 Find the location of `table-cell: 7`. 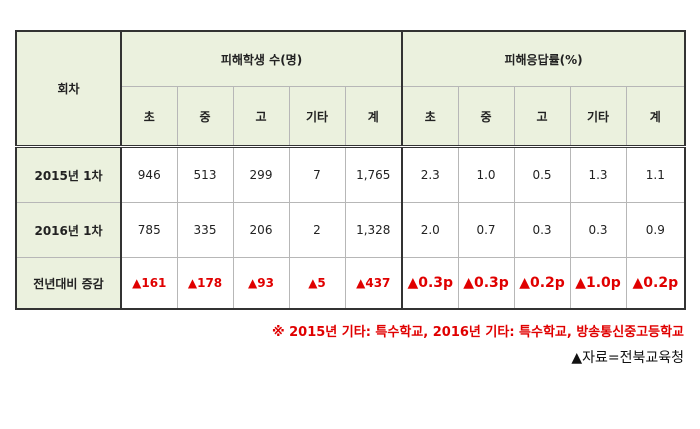

table-cell: 7 is located at coordinates (317, 174).